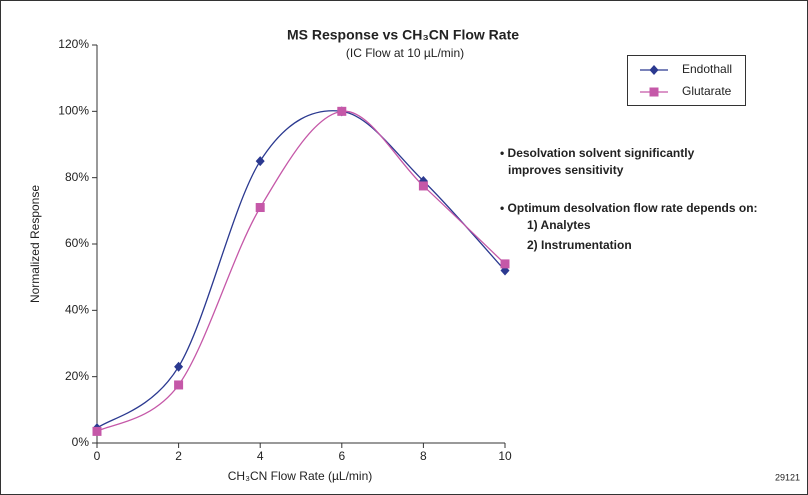  Describe the element at coordinates (73, 111) in the screenshot. I see `y-tick-label: 100%` at that location.